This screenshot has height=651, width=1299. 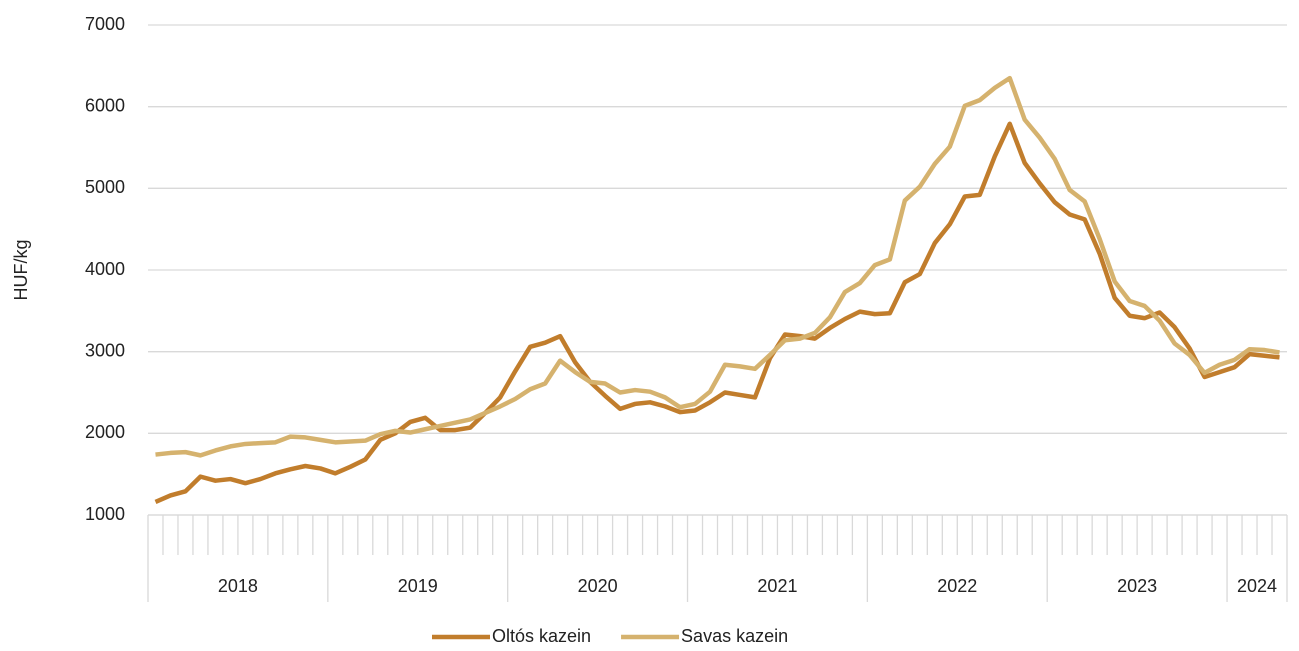 I want to click on y-tick-label: 4000, so click(x=105, y=269).